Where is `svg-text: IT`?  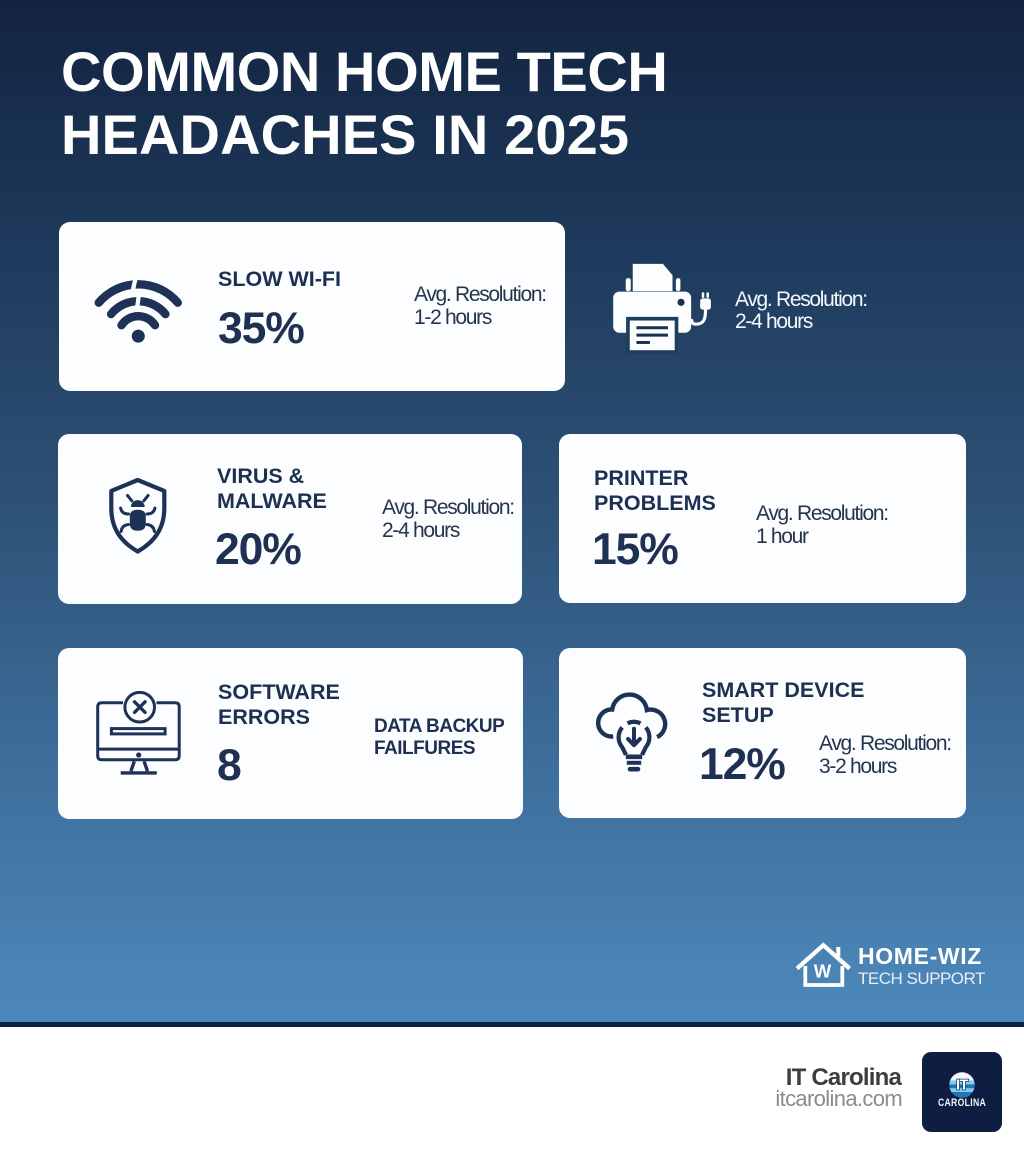 svg-text: IT is located at coordinates (962, 1086).